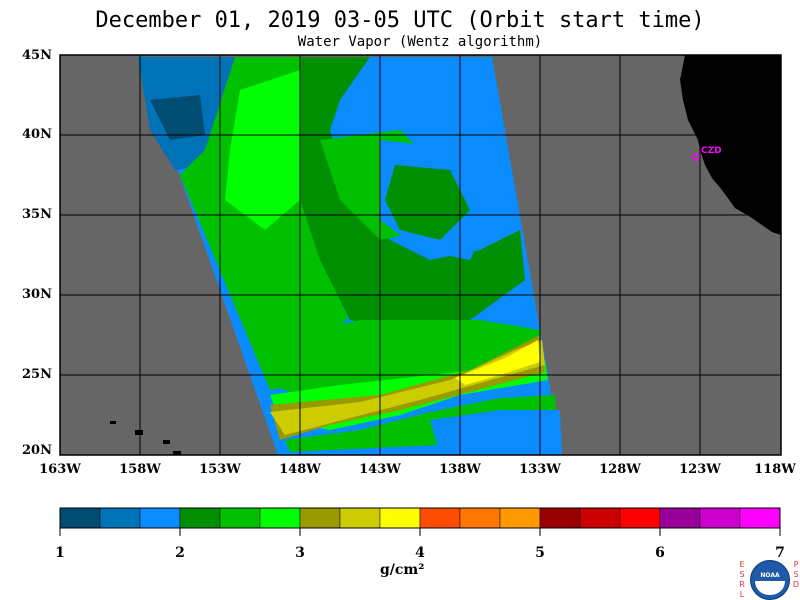 The height and width of the screenshot is (600, 800). What do you see at coordinates (796, 574) in the screenshot?
I see `logo-right-letters: PSD` at bounding box center [796, 574].